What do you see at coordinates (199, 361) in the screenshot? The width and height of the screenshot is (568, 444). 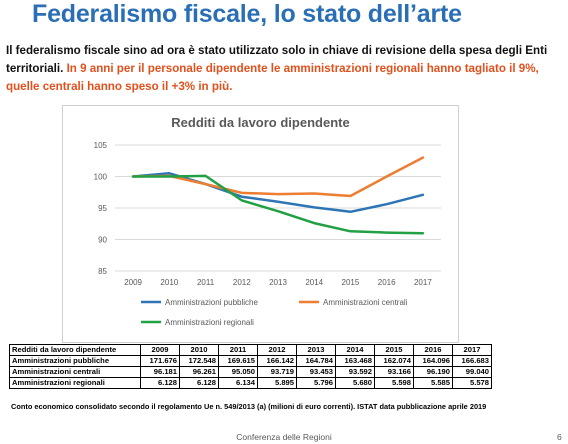 I see `table-cell: 172.548` at bounding box center [199, 361].